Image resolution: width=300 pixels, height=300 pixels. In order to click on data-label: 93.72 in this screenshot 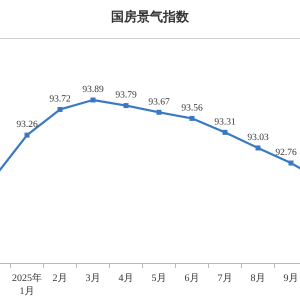, I will do `click(60, 99)`.